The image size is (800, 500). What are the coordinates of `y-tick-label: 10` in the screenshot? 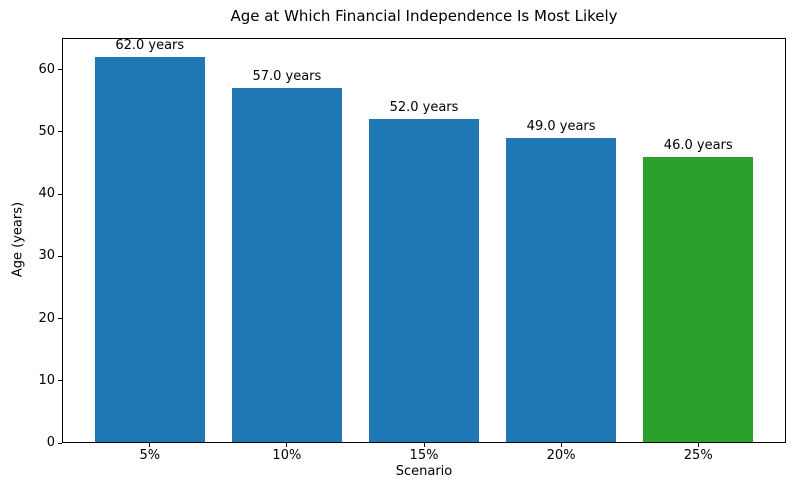 It's located at (46, 380).